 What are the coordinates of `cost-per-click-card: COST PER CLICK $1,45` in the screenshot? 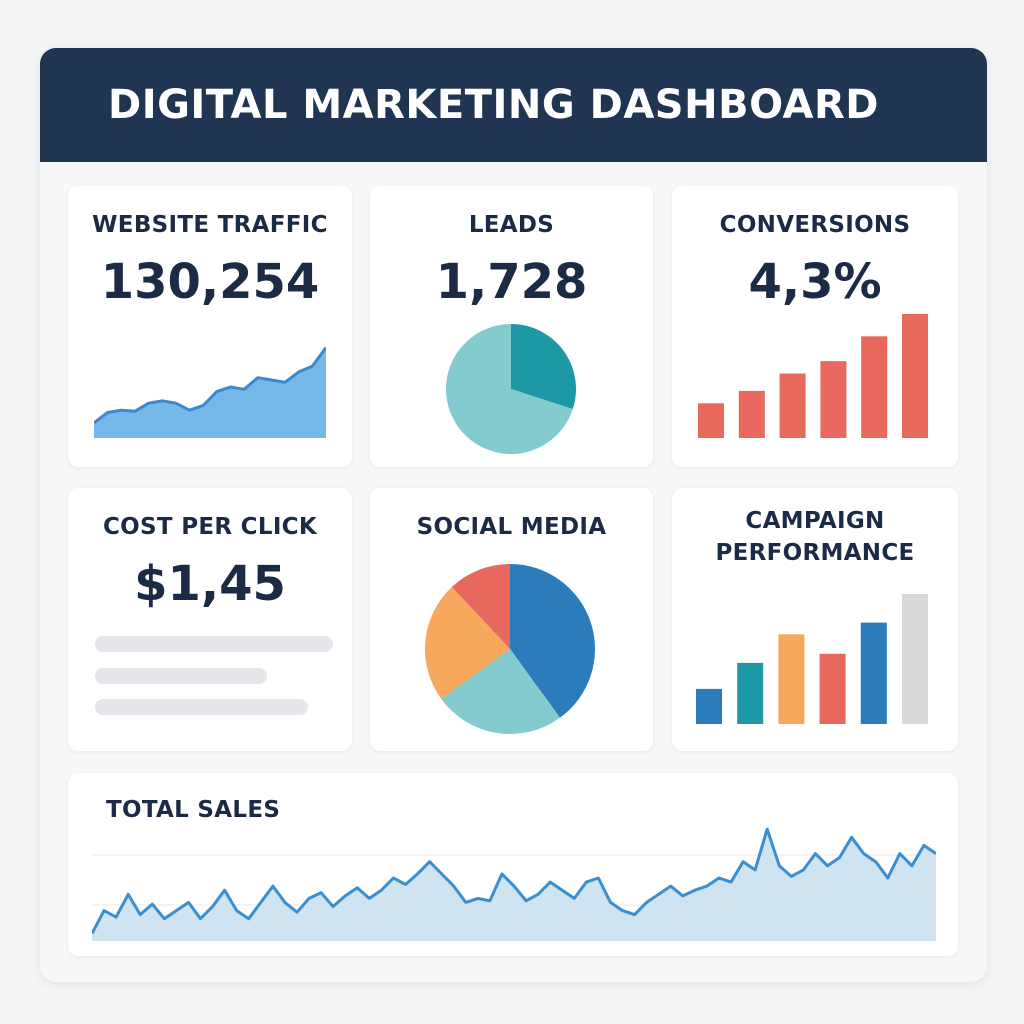 It's located at (210, 619).